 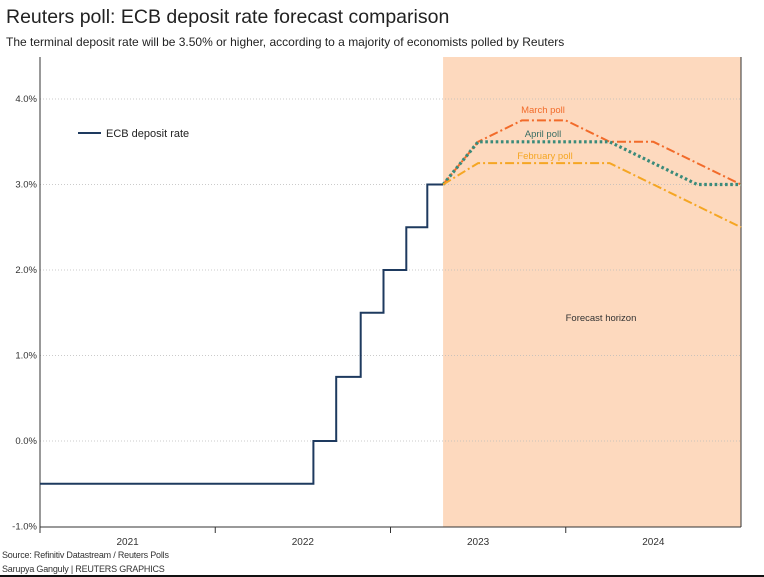 I want to click on series-line-february-poll, so click(x=592, y=195).